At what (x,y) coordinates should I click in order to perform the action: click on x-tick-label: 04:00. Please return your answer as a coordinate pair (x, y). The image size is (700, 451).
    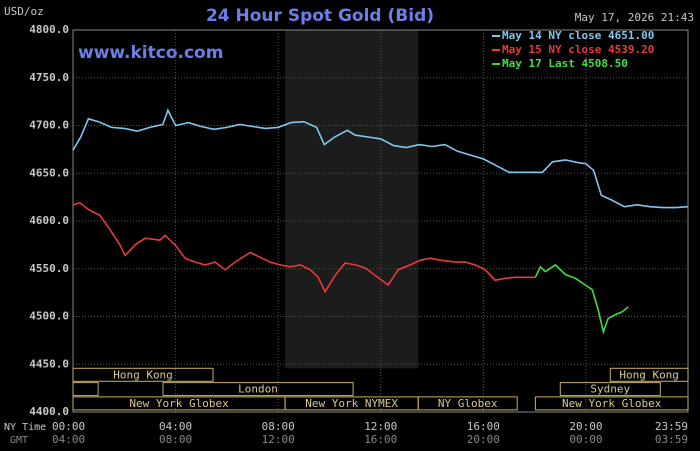
    Looking at the image, I should click on (175, 426).